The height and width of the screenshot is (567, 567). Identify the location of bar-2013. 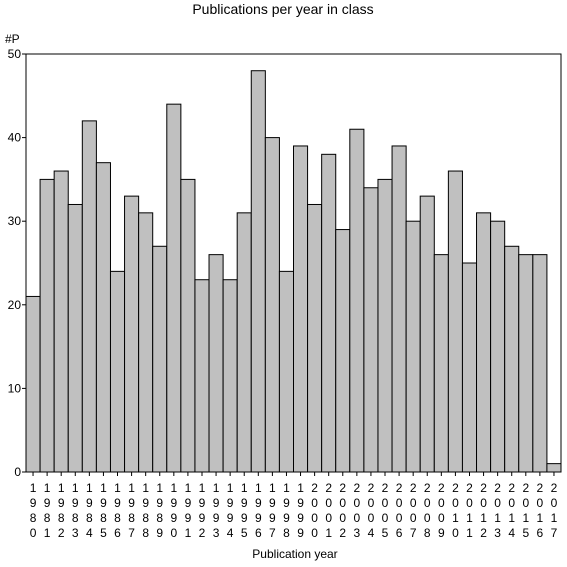
(498, 346).